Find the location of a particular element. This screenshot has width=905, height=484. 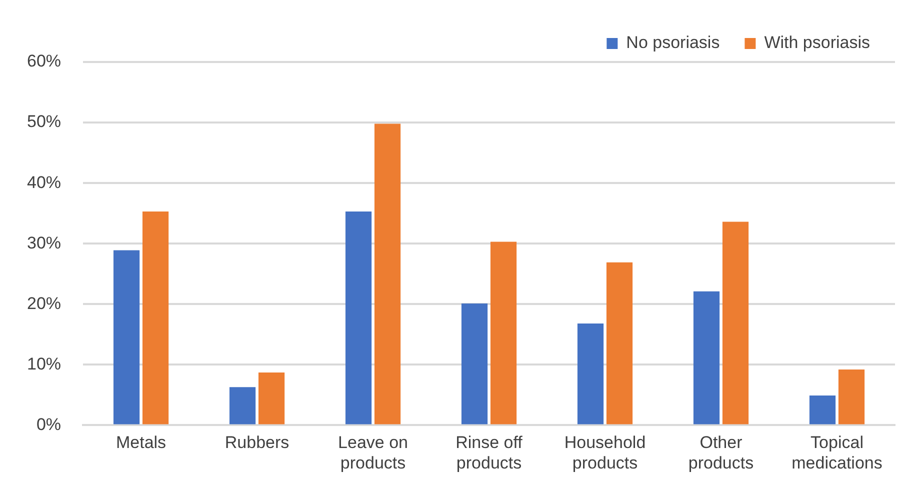

x-tick-label: Leave on products is located at coordinates (373, 452).